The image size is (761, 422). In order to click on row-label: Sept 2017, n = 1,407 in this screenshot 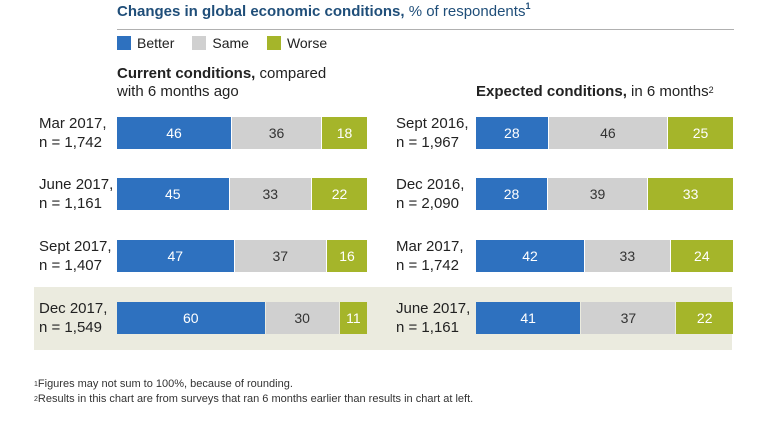, I will do `click(75, 256)`.